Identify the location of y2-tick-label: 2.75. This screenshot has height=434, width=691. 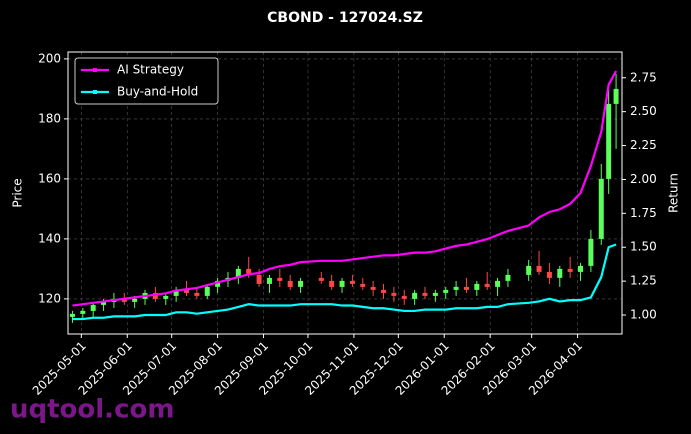
(643, 77).